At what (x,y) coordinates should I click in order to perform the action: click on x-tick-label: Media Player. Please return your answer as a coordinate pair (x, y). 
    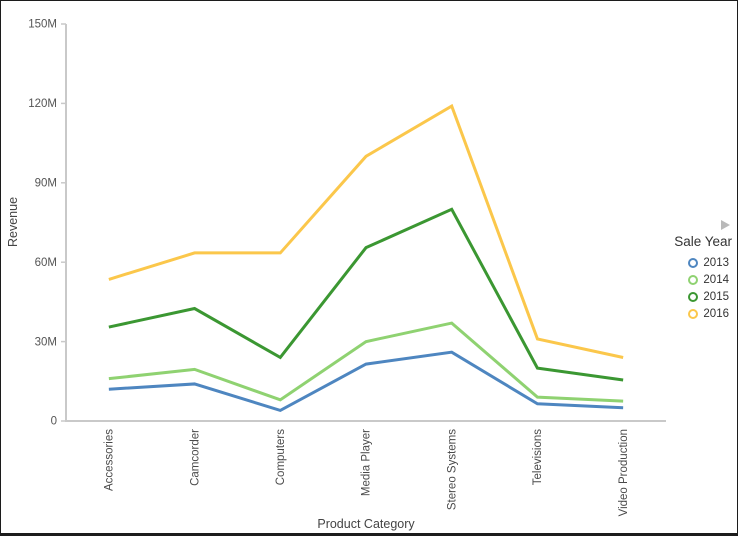
    Looking at the image, I should click on (367, 462).